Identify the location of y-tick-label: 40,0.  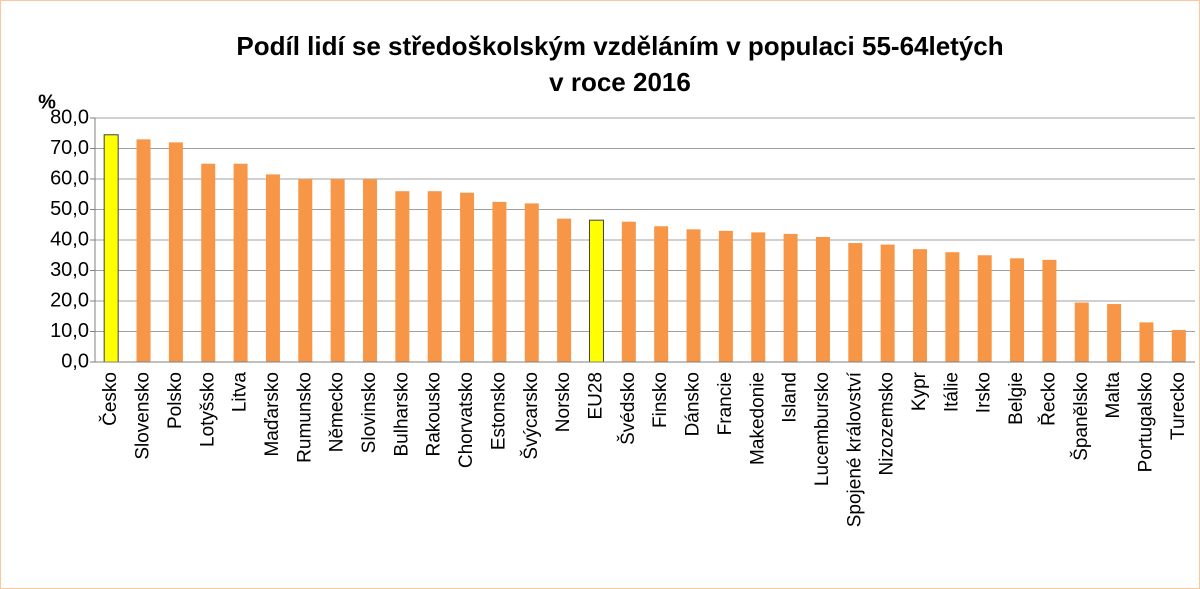
(69, 239).